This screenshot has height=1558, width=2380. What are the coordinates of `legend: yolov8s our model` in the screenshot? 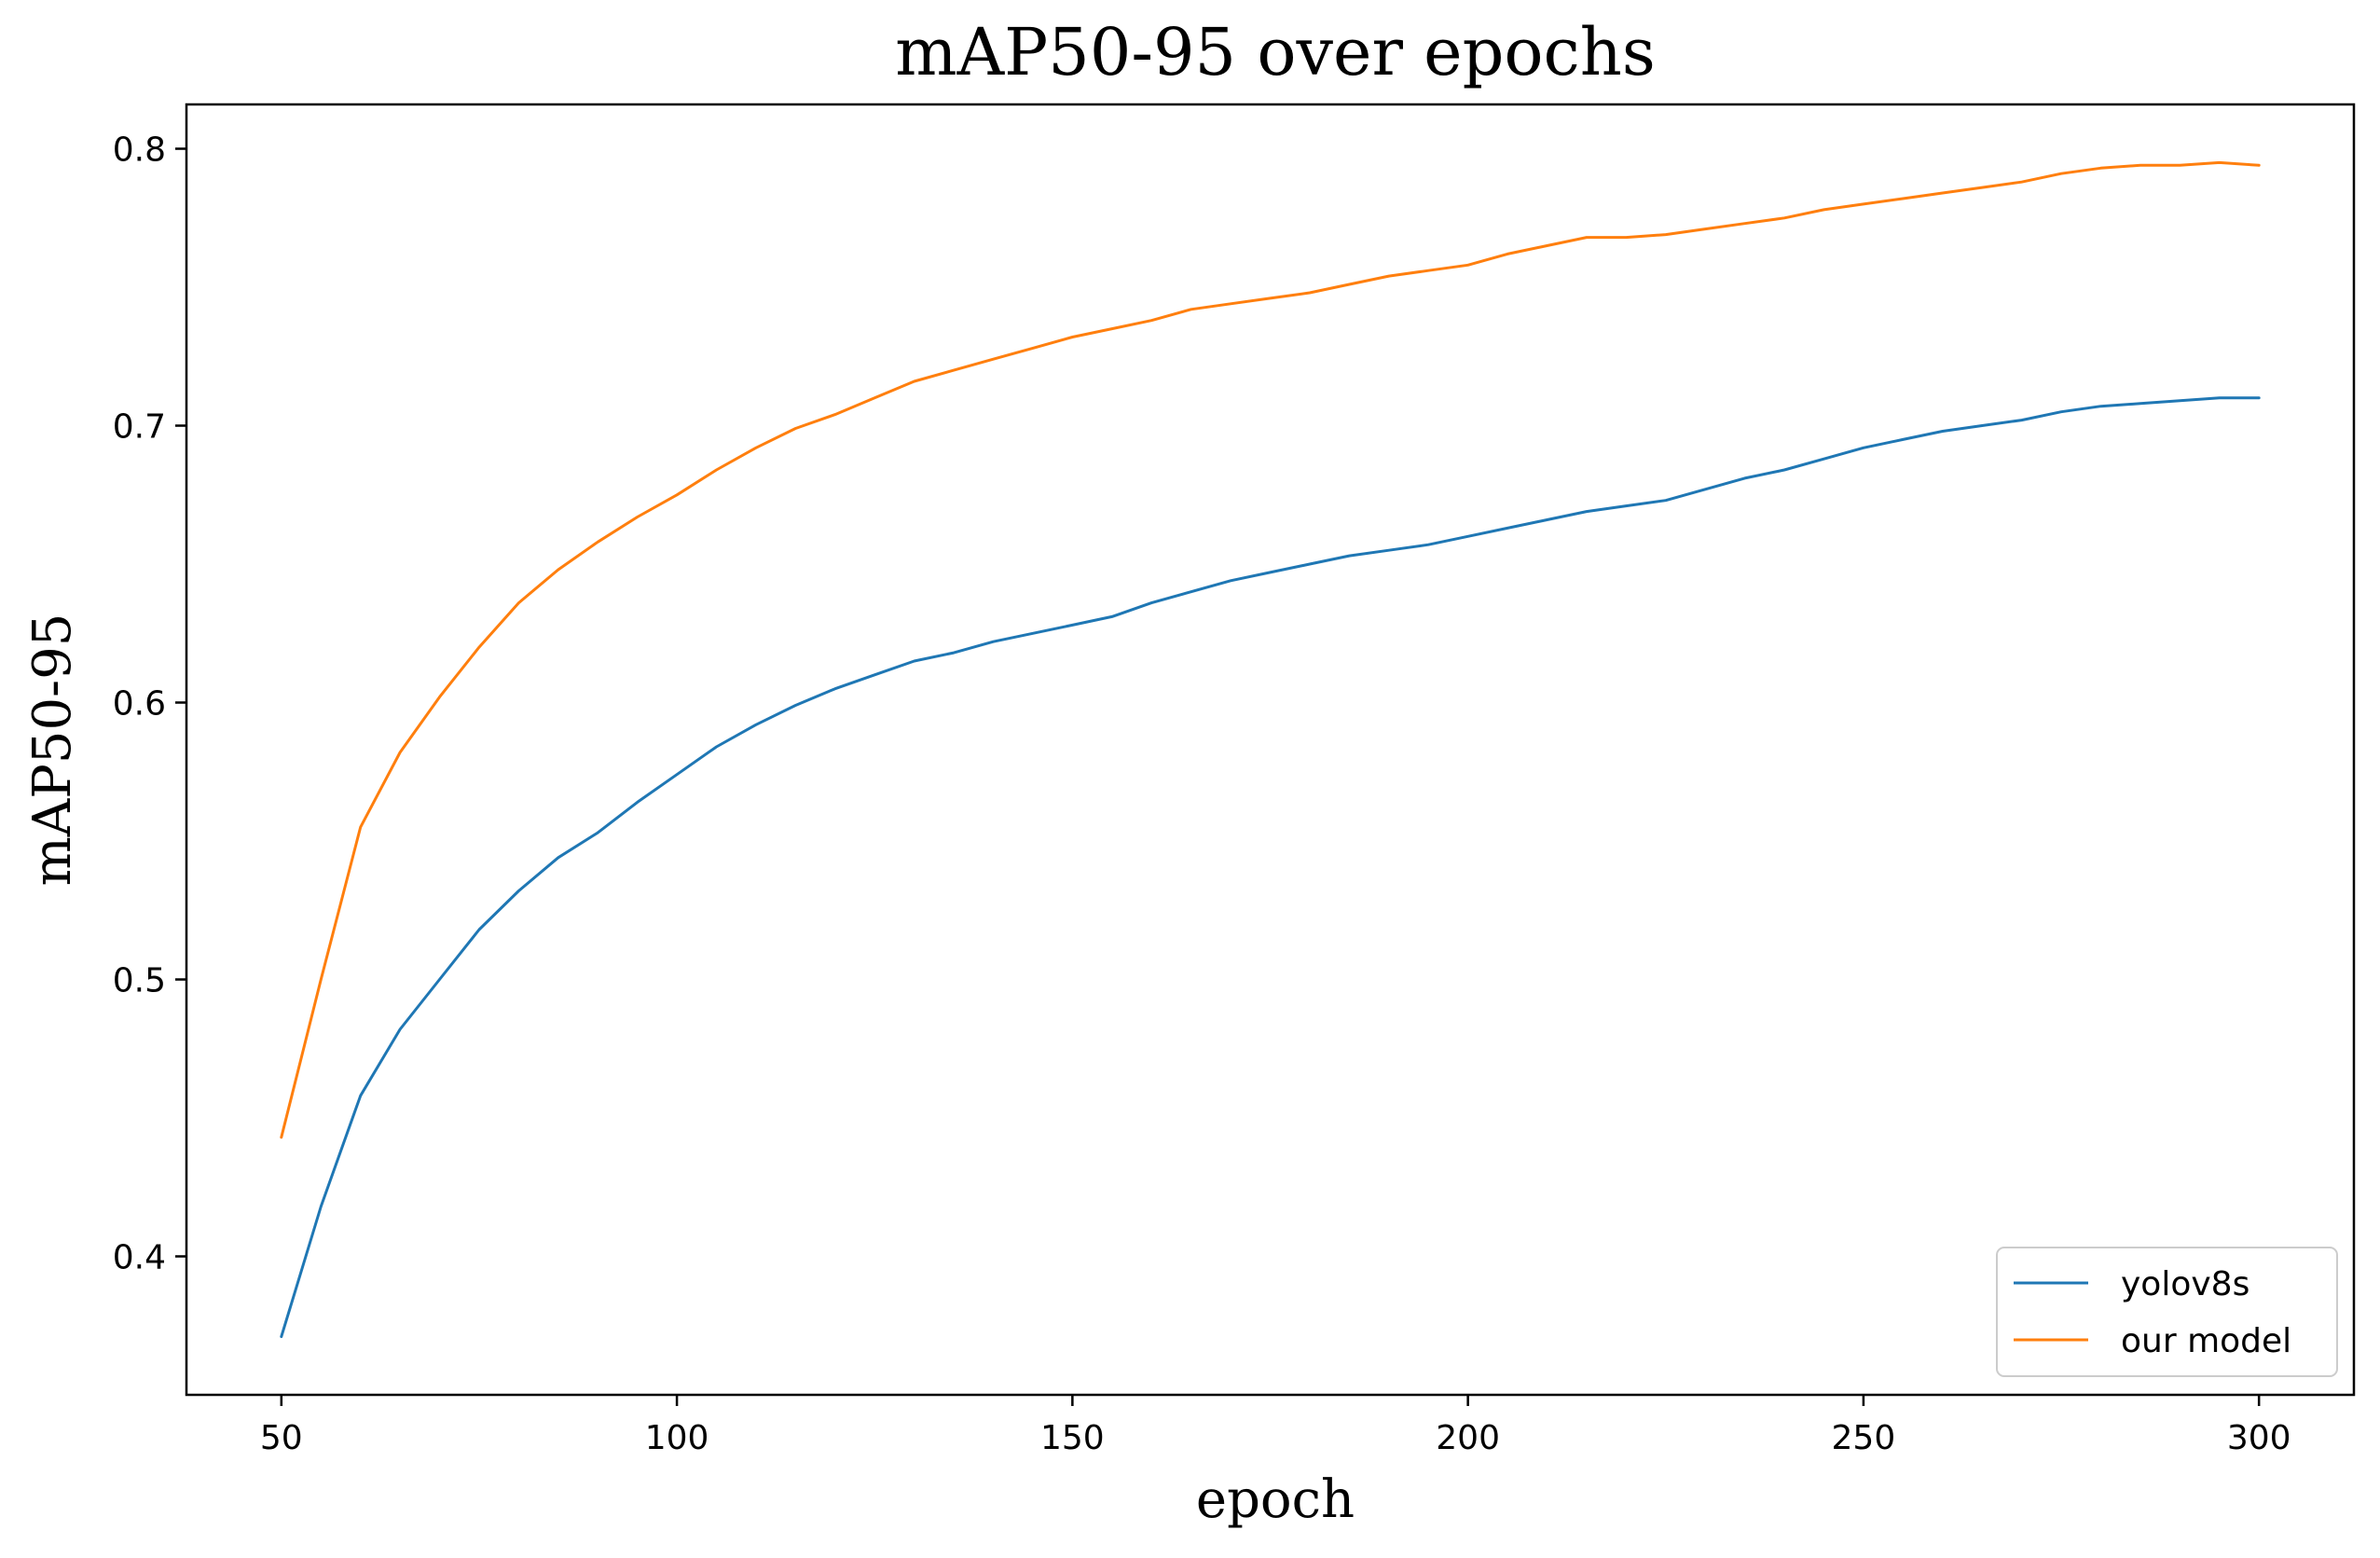 It's located at (2167, 1312).